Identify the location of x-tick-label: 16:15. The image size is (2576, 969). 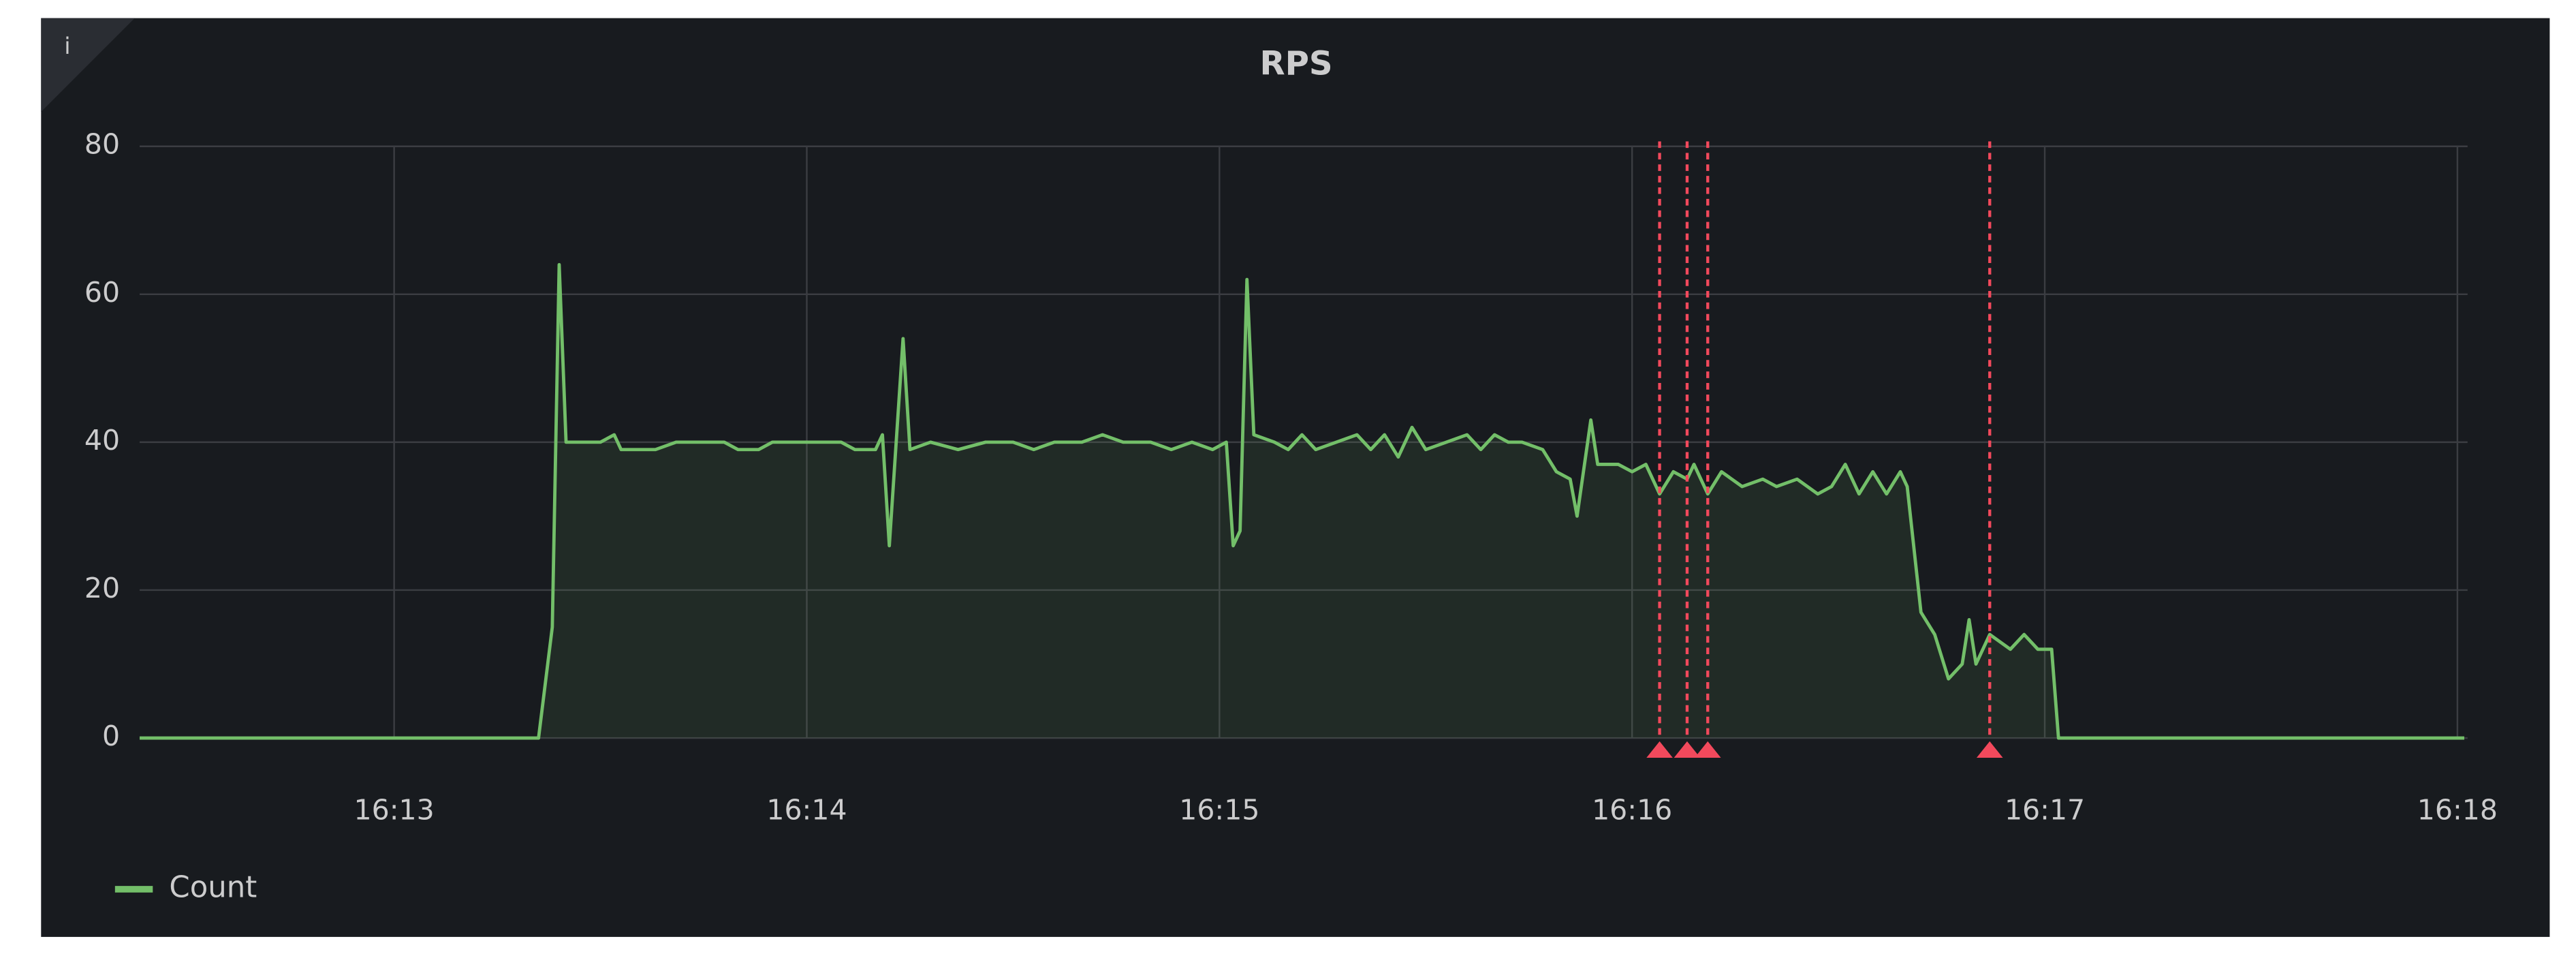
(1219, 811).